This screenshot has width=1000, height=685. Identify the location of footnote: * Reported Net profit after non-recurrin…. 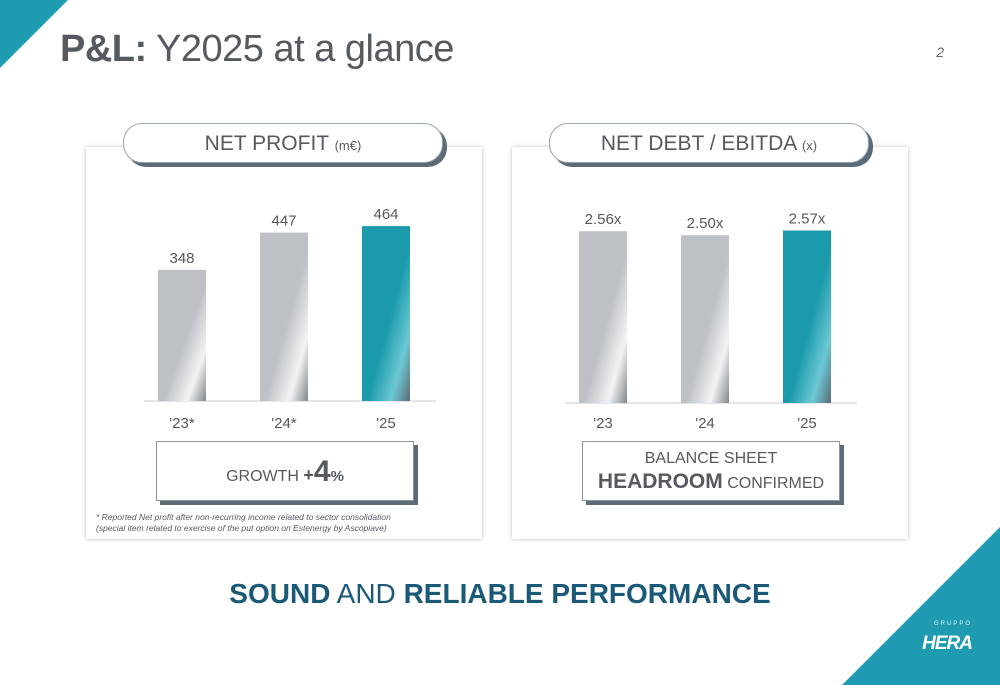
(243, 522).